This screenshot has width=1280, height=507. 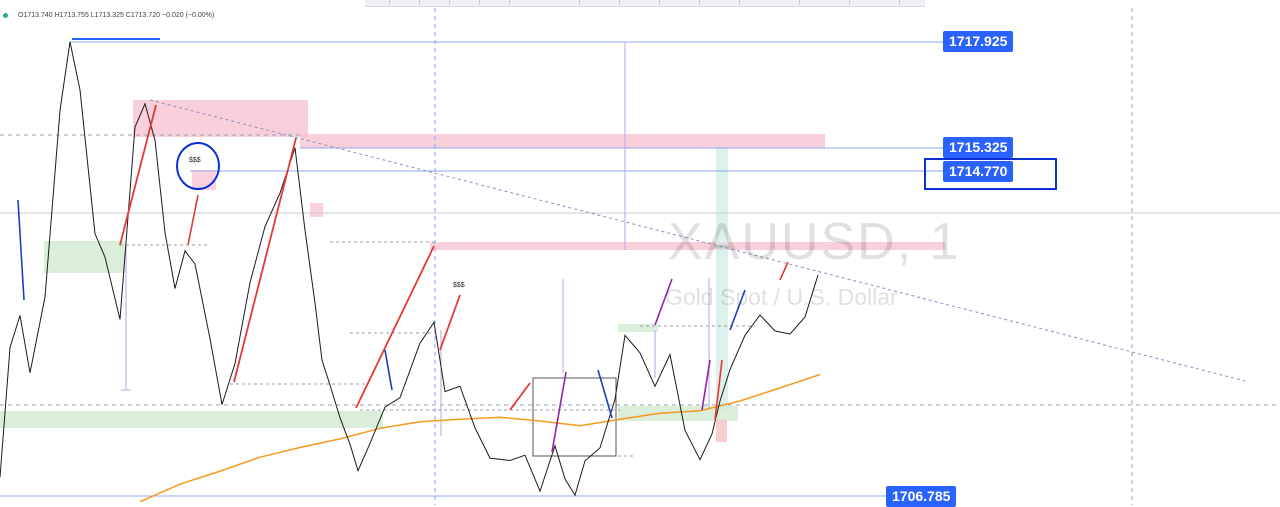 I want to click on drawing-toolbar, so click(x=645, y=3).